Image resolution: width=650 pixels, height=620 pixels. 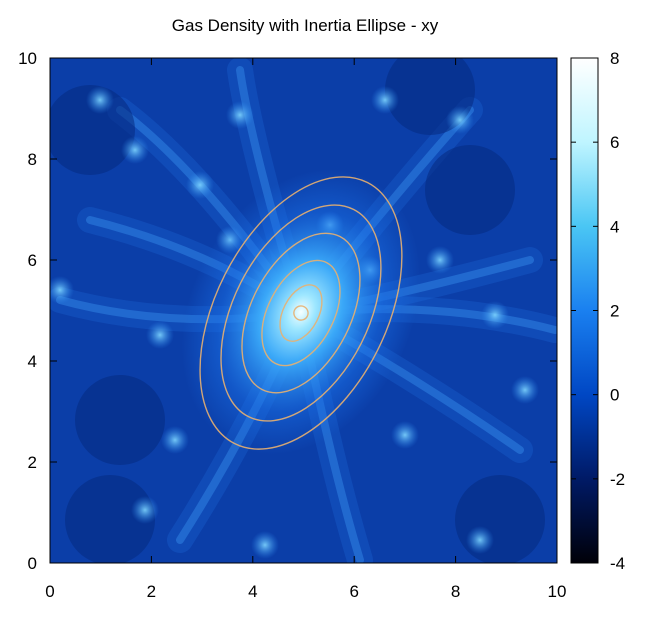 What do you see at coordinates (32, 361) in the screenshot?
I see `y-tick-label: 4` at bounding box center [32, 361].